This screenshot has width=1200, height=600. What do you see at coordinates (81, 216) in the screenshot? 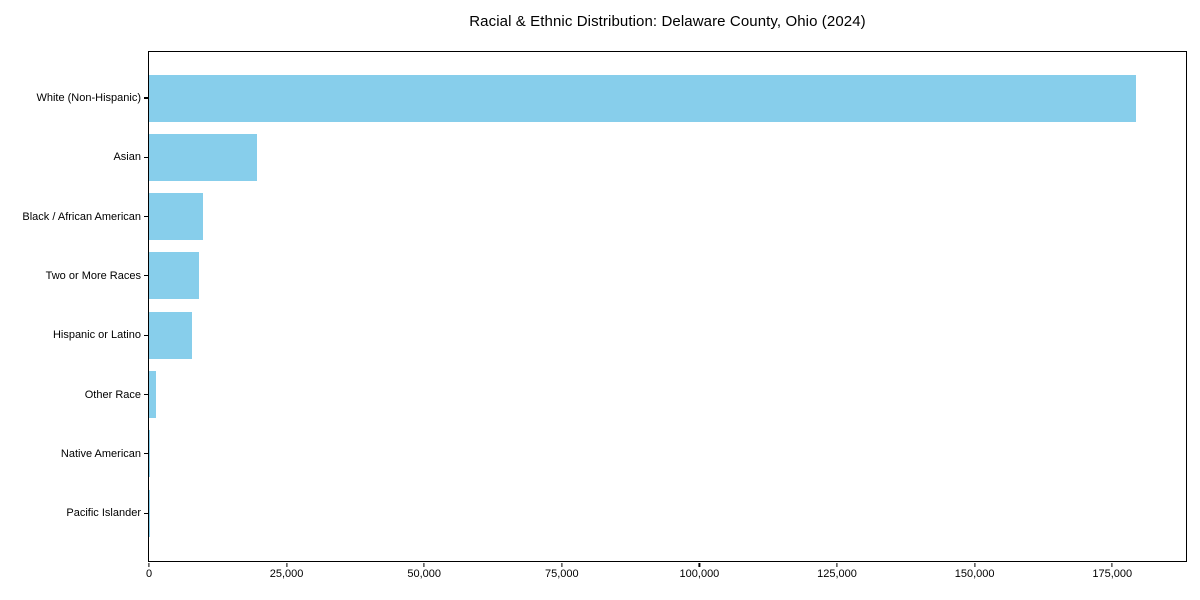
I see `y-axis-label-black-african-american: Black / African American` at bounding box center [81, 216].